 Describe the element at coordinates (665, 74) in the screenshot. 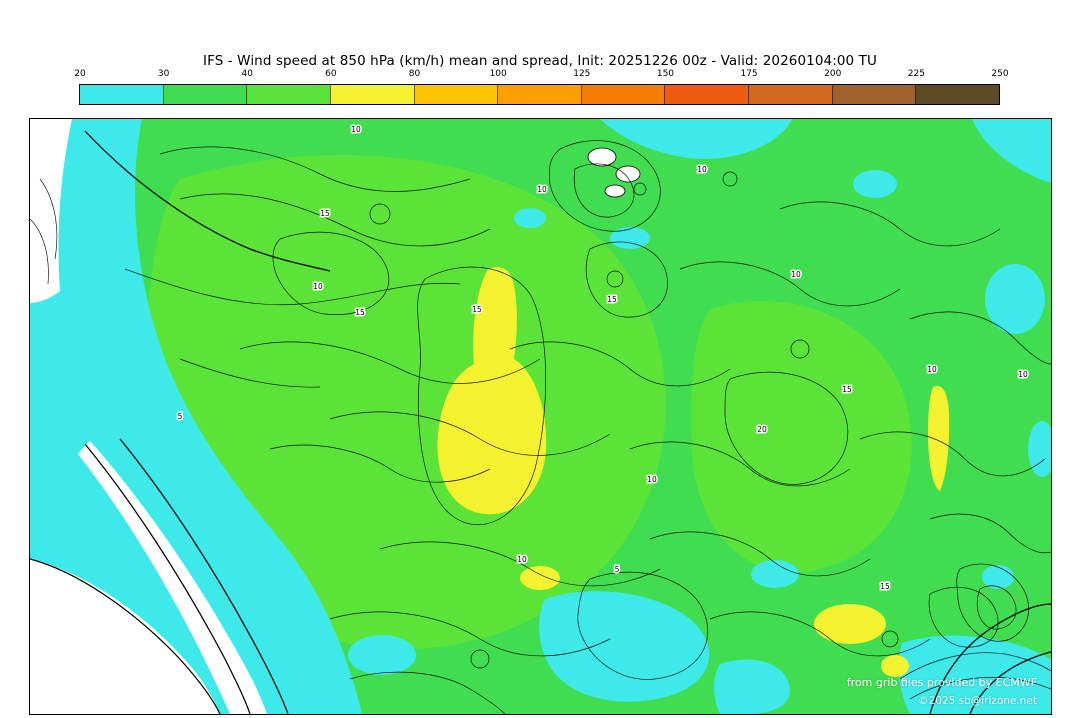

I see `colorbar-tick-label: 150` at that location.